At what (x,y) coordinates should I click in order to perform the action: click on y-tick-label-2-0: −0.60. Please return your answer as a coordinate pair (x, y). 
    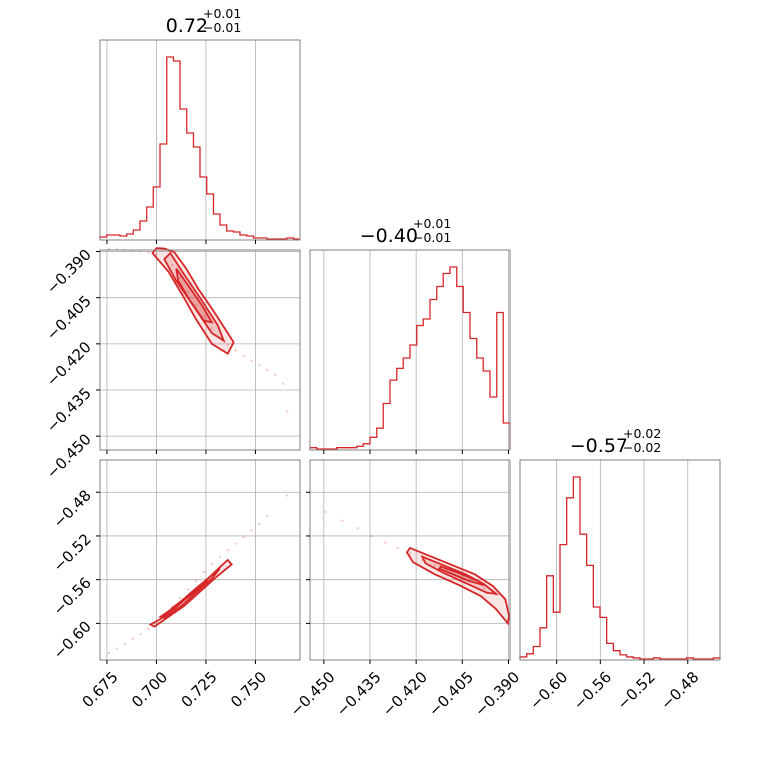
    Looking at the image, I should click on (72, 639).